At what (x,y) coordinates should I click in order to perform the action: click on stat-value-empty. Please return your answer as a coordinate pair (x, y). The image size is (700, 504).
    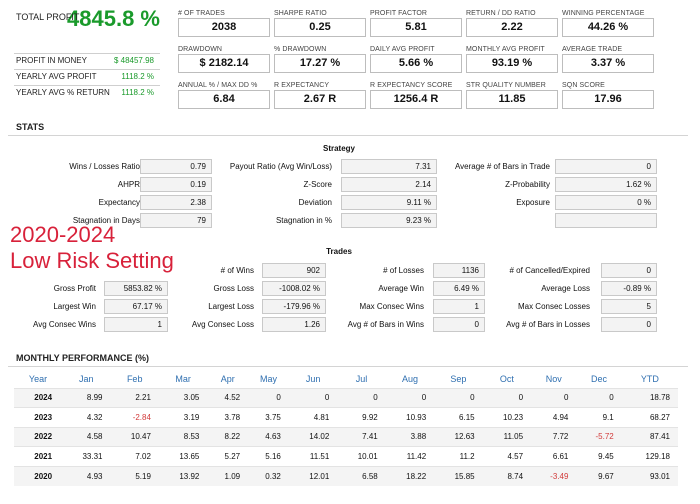
    Looking at the image, I should click on (606, 220).